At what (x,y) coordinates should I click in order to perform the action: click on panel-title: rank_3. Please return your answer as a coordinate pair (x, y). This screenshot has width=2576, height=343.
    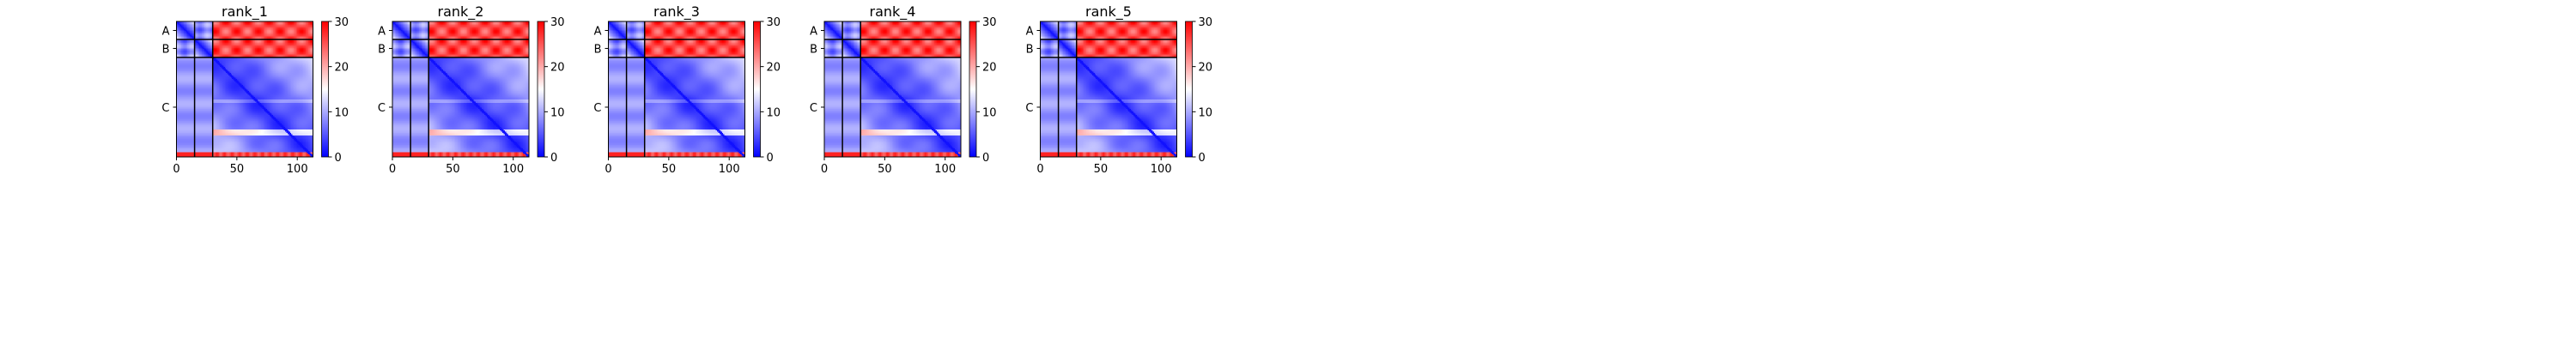
    Looking at the image, I should click on (676, 12).